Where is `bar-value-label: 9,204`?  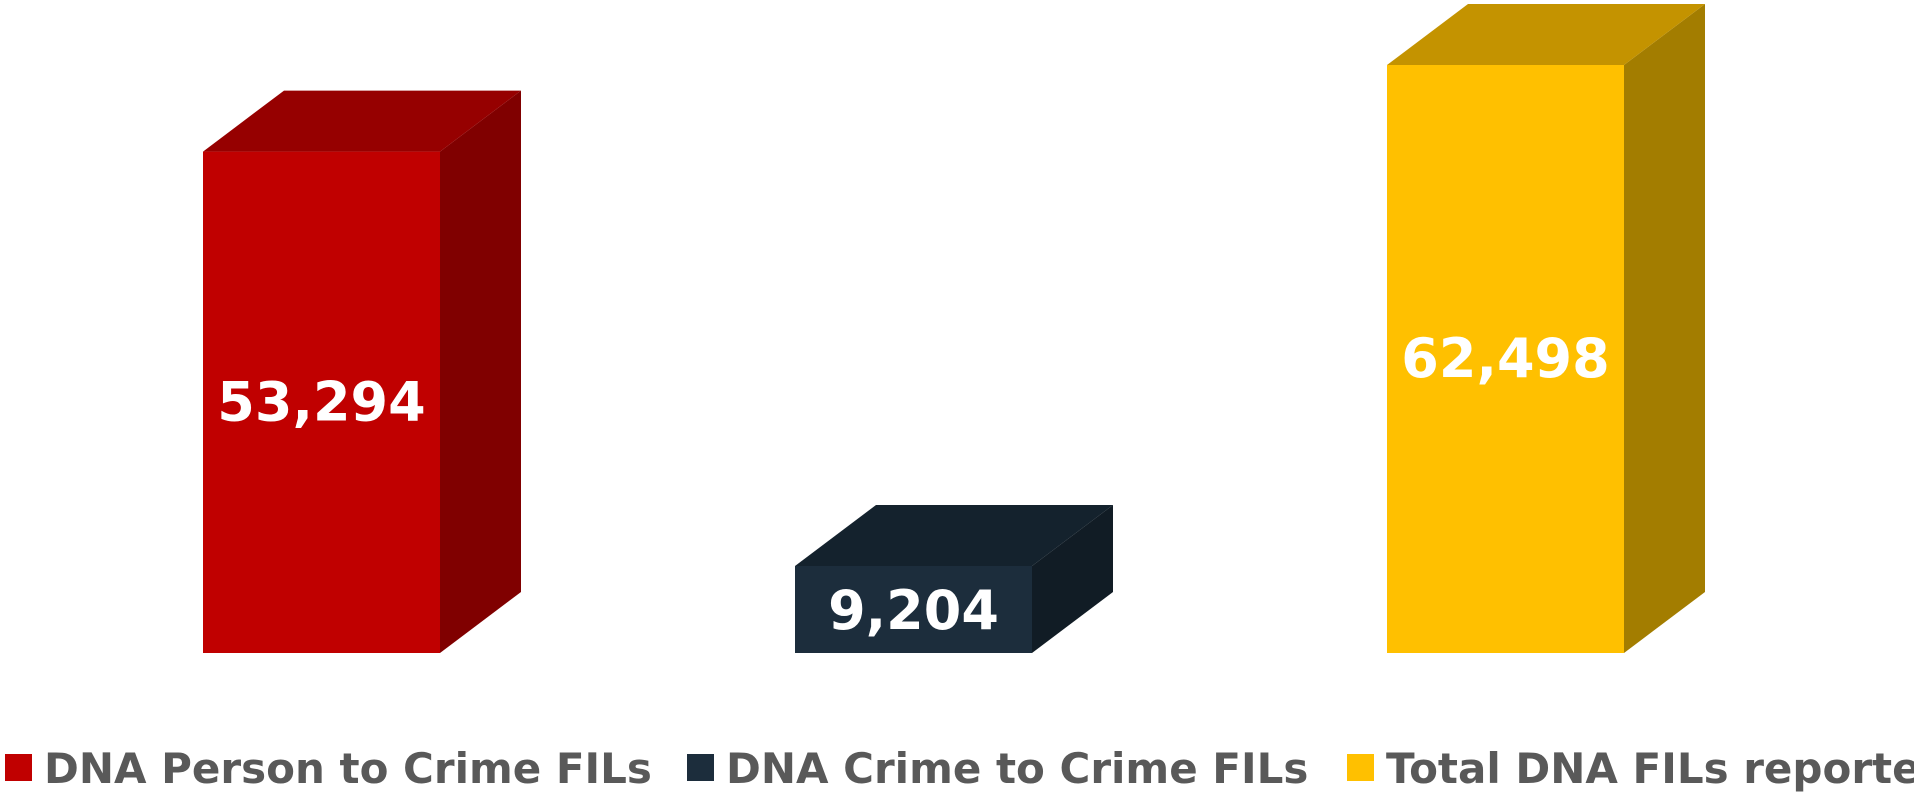 bar-value-label: 9,204 is located at coordinates (913, 610).